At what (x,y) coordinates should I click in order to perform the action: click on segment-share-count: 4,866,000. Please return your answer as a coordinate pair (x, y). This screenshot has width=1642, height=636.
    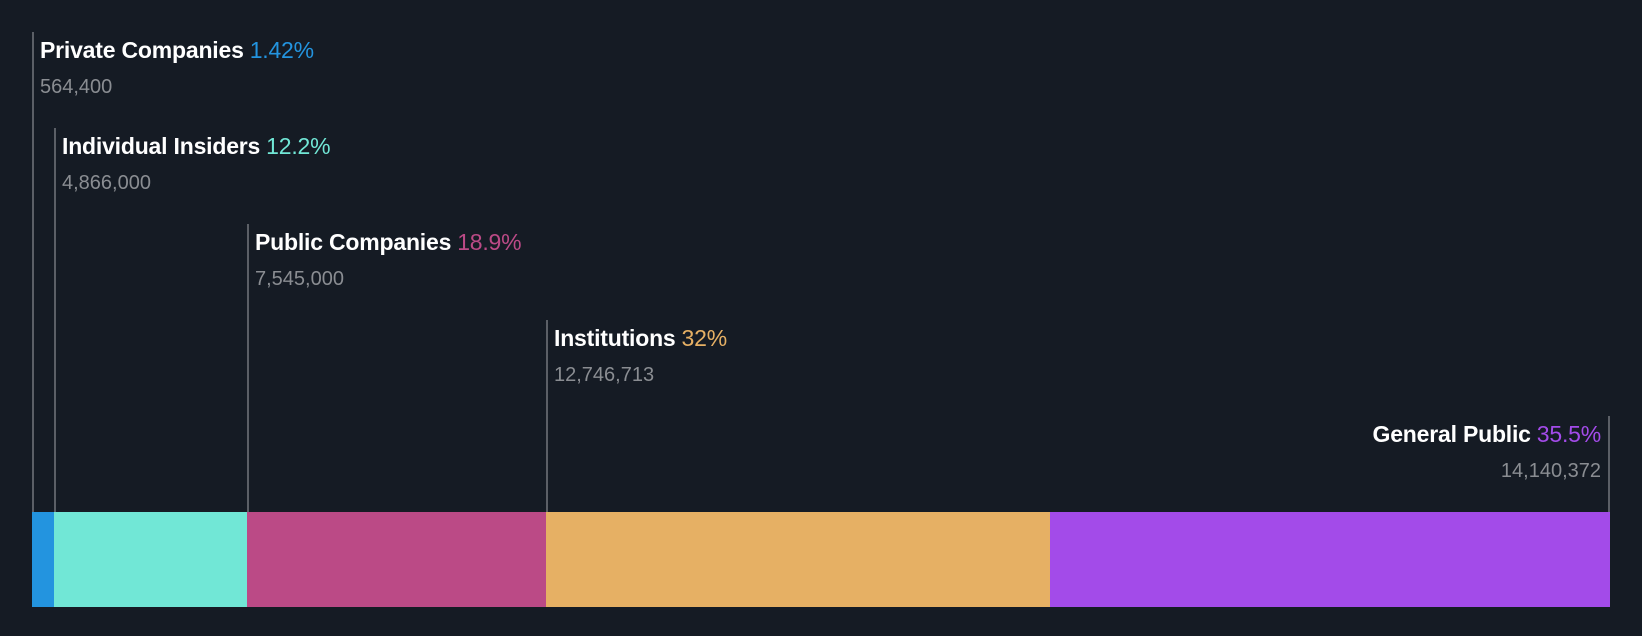
    Looking at the image, I should click on (106, 183).